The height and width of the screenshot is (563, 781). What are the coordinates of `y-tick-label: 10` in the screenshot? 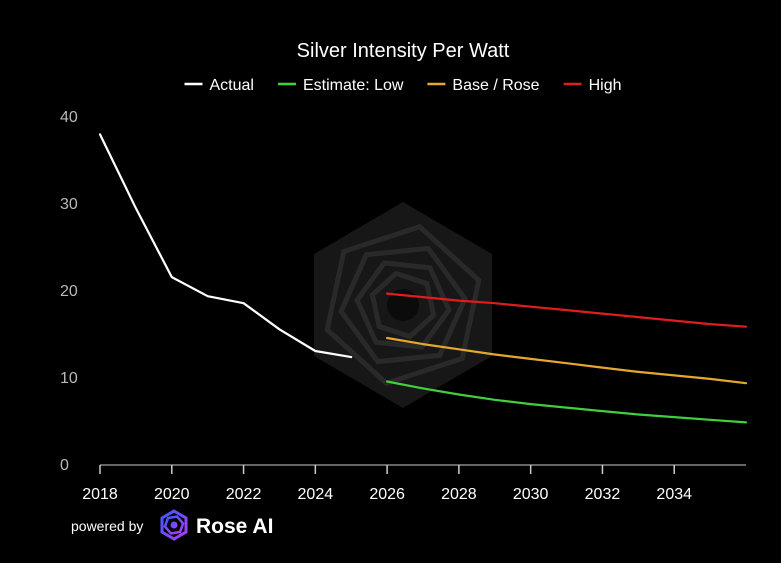 It's located at (69, 378).